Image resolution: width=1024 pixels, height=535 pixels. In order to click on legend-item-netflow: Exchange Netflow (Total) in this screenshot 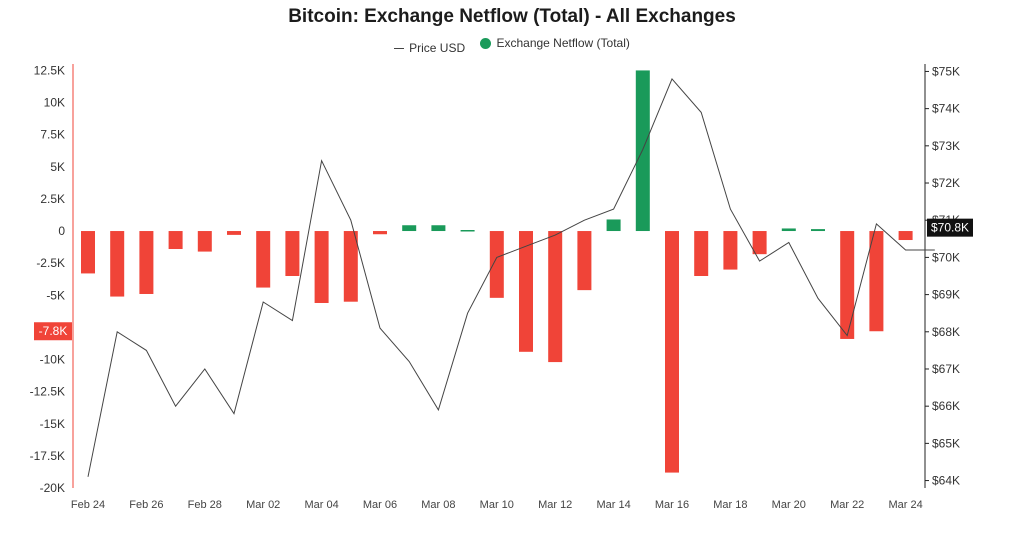, I will do `click(555, 43)`.